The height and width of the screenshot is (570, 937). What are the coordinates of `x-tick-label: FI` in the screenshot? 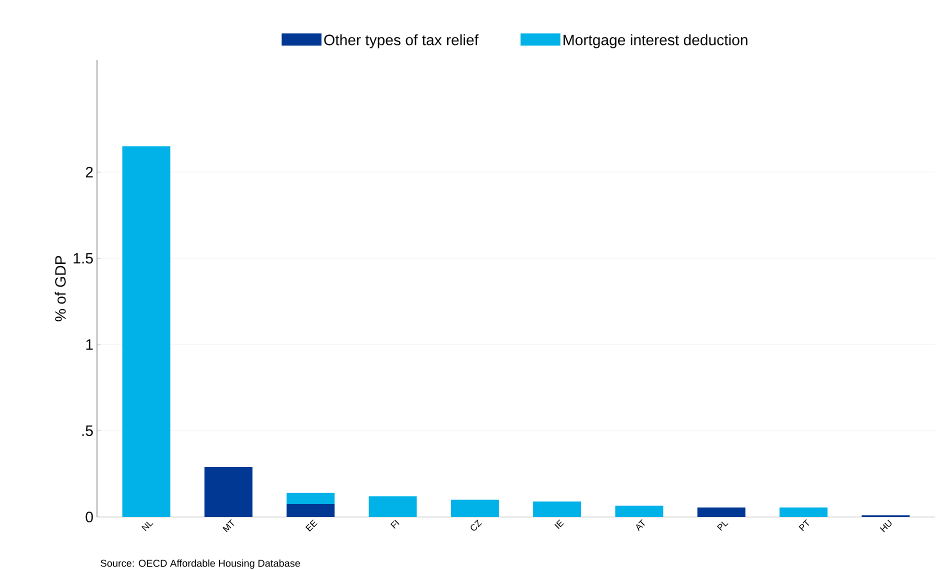 It's located at (395, 524).